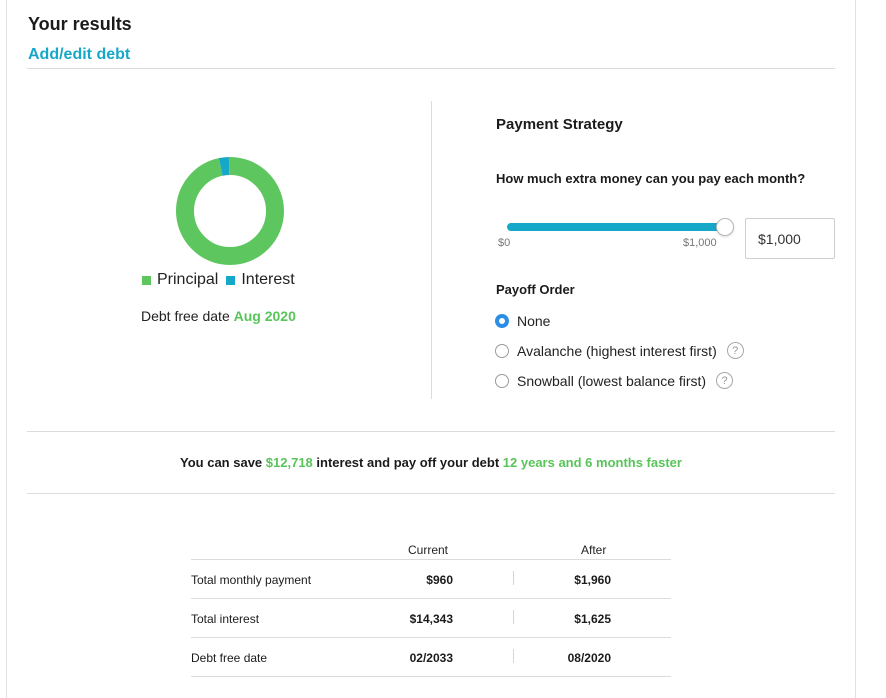  Describe the element at coordinates (592, 619) in the screenshot. I see `after-value: $1,625` at that location.